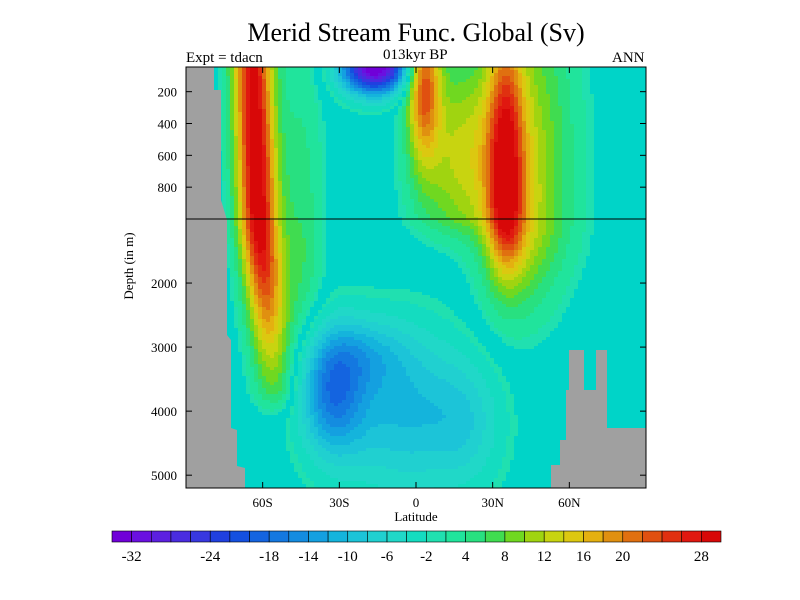 The height and width of the screenshot is (600, 800). What do you see at coordinates (132, 557) in the screenshot?
I see `colorbar-tick-label: -32` at bounding box center [132, 557].